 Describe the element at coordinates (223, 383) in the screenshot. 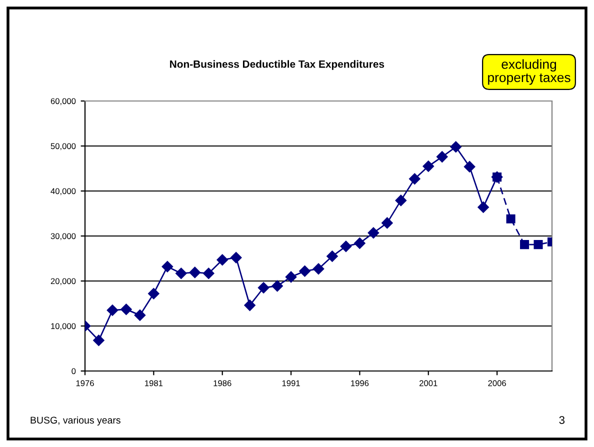

I see `x-tick-label: 1986` at that location.